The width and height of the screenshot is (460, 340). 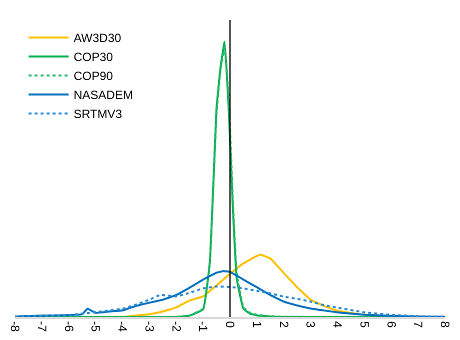 What do you see at coordinates (311, 324) in the screenshot?
I see `x-tick-label: 3` at bounding box center [311, 324].